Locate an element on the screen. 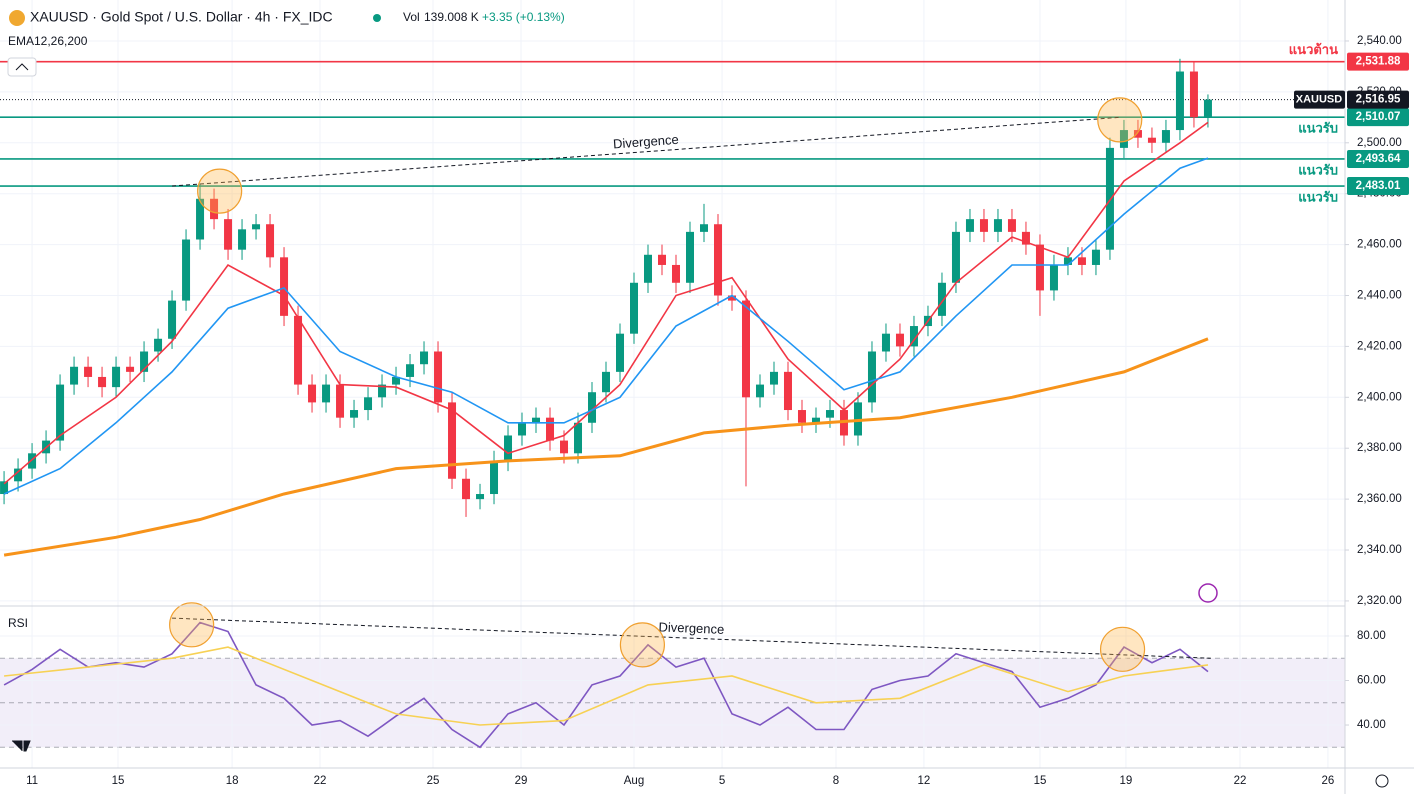 The height and width of the screenshot is (794, 1414). level-tag-label: 2,510.07 is located at coordinates (1378, 117).